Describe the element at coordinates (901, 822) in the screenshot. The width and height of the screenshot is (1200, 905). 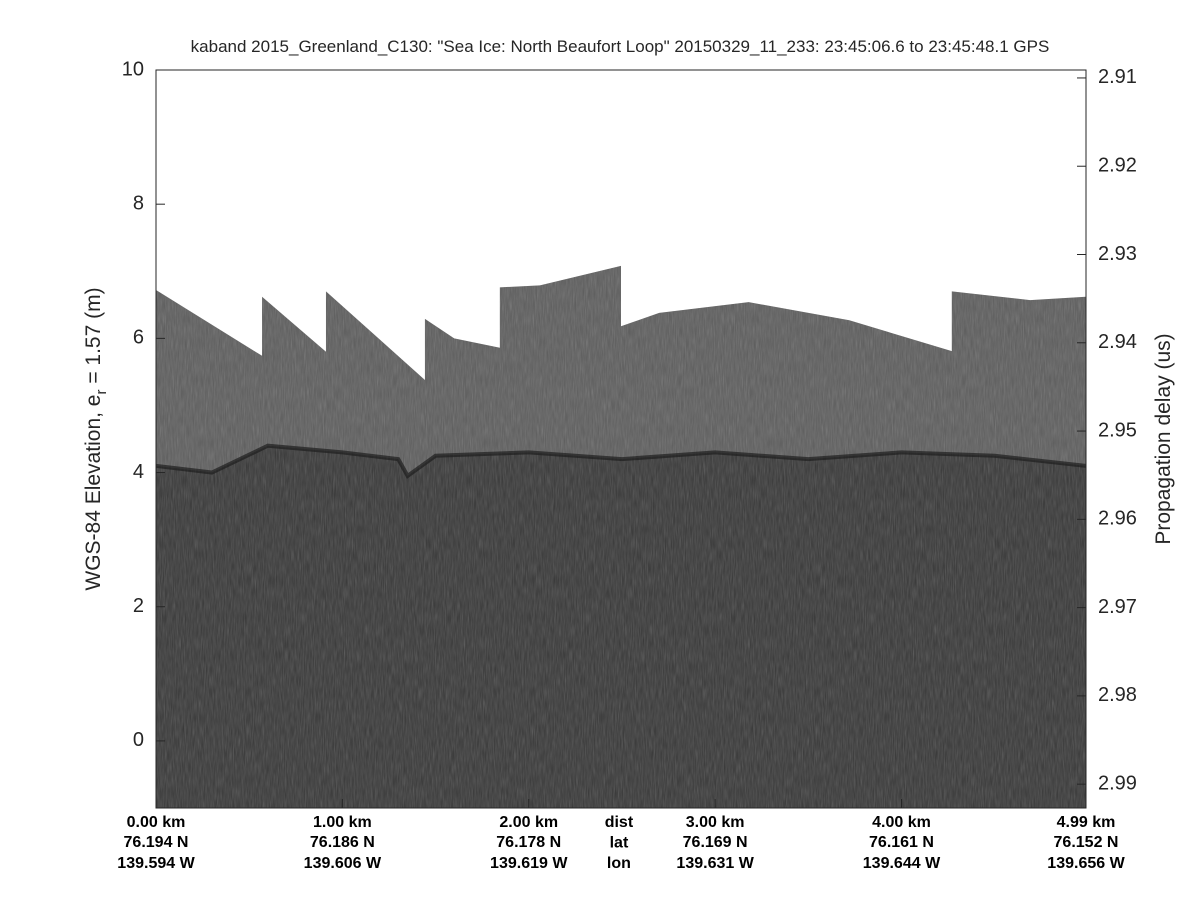
I see `x-tick-label: 4.00 km` at that location.